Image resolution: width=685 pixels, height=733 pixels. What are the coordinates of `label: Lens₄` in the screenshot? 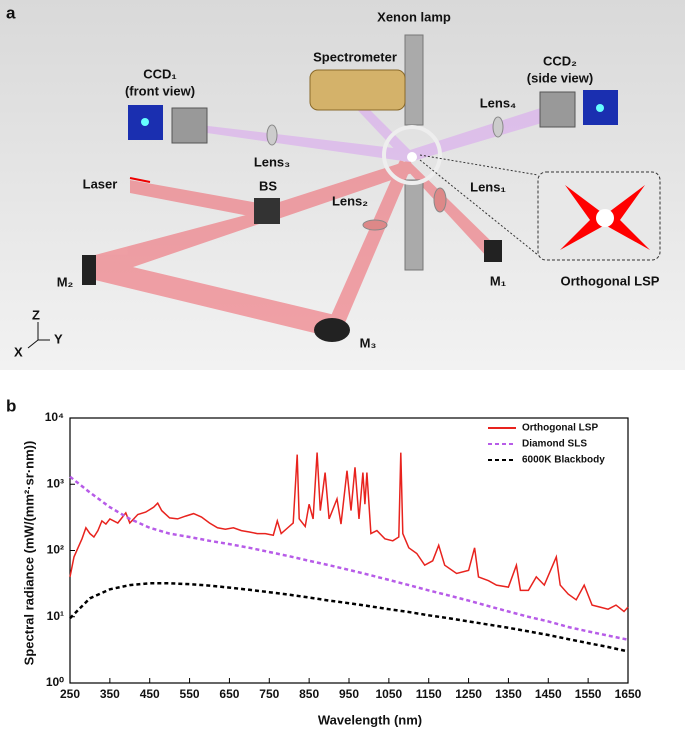 It's located at (498, 102).